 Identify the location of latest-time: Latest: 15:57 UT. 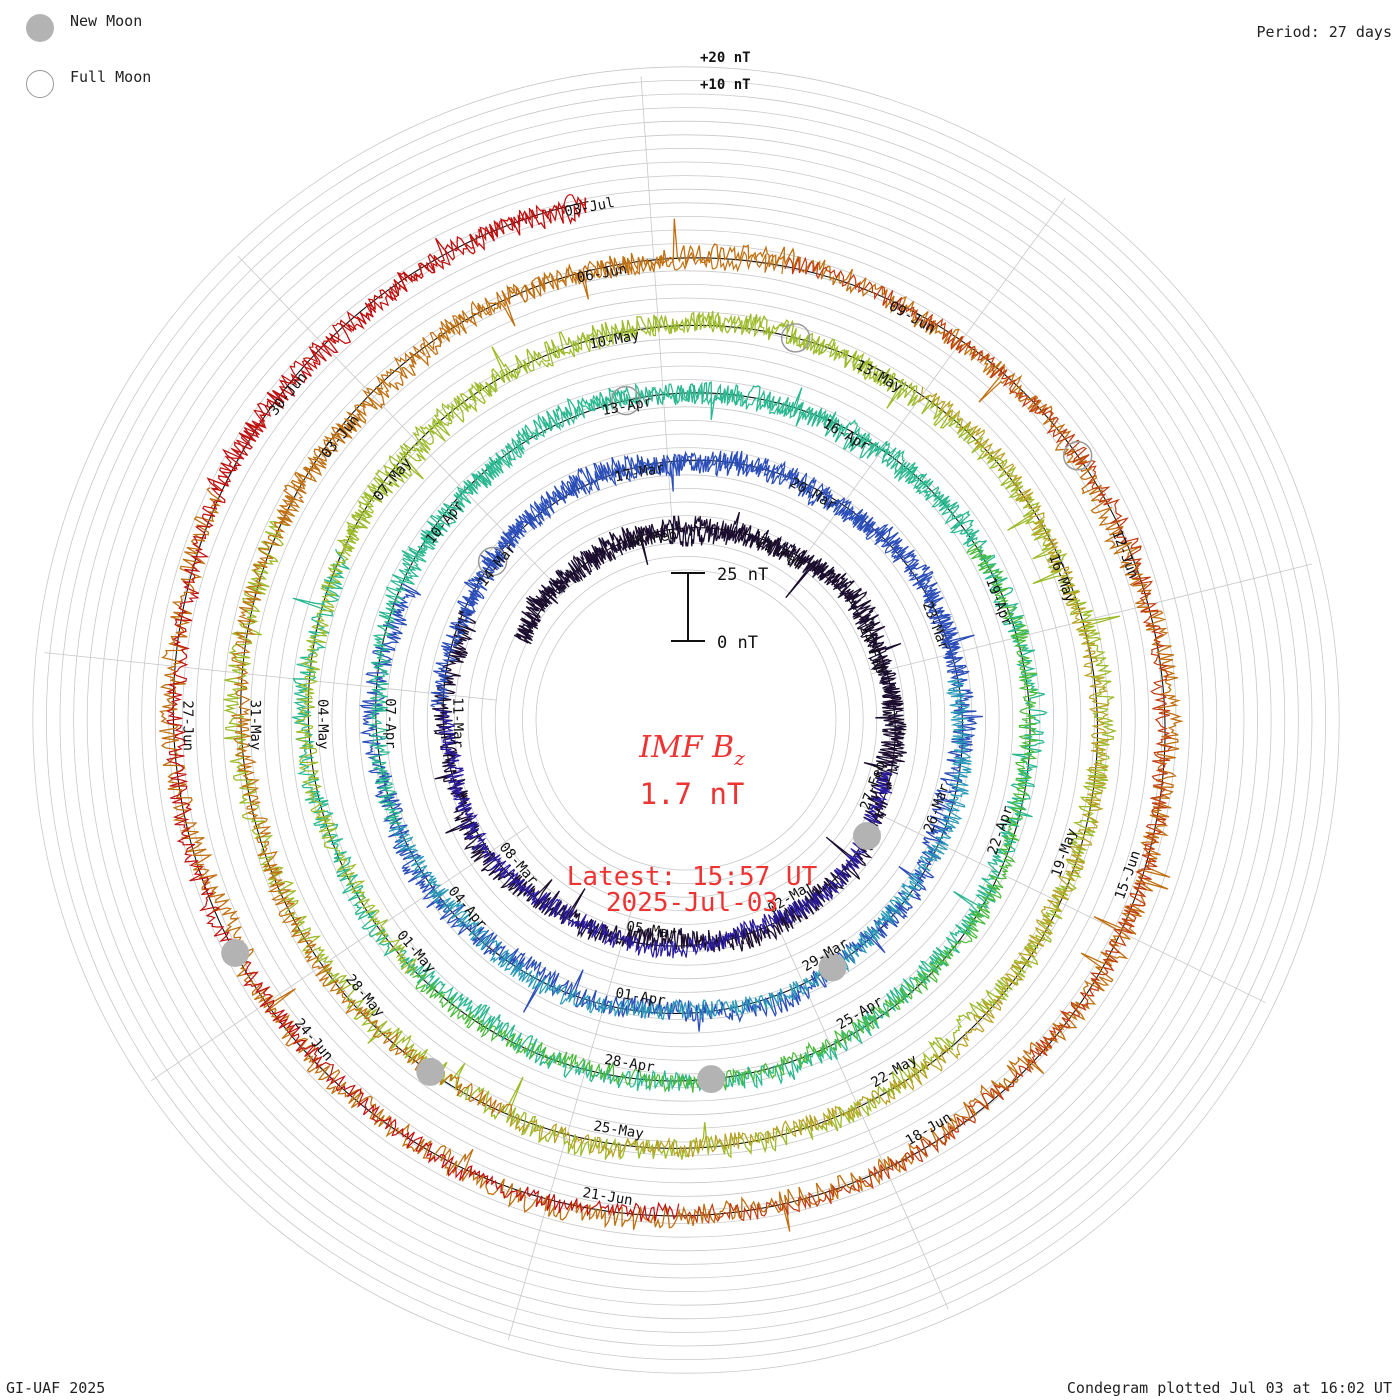
(692, 877).